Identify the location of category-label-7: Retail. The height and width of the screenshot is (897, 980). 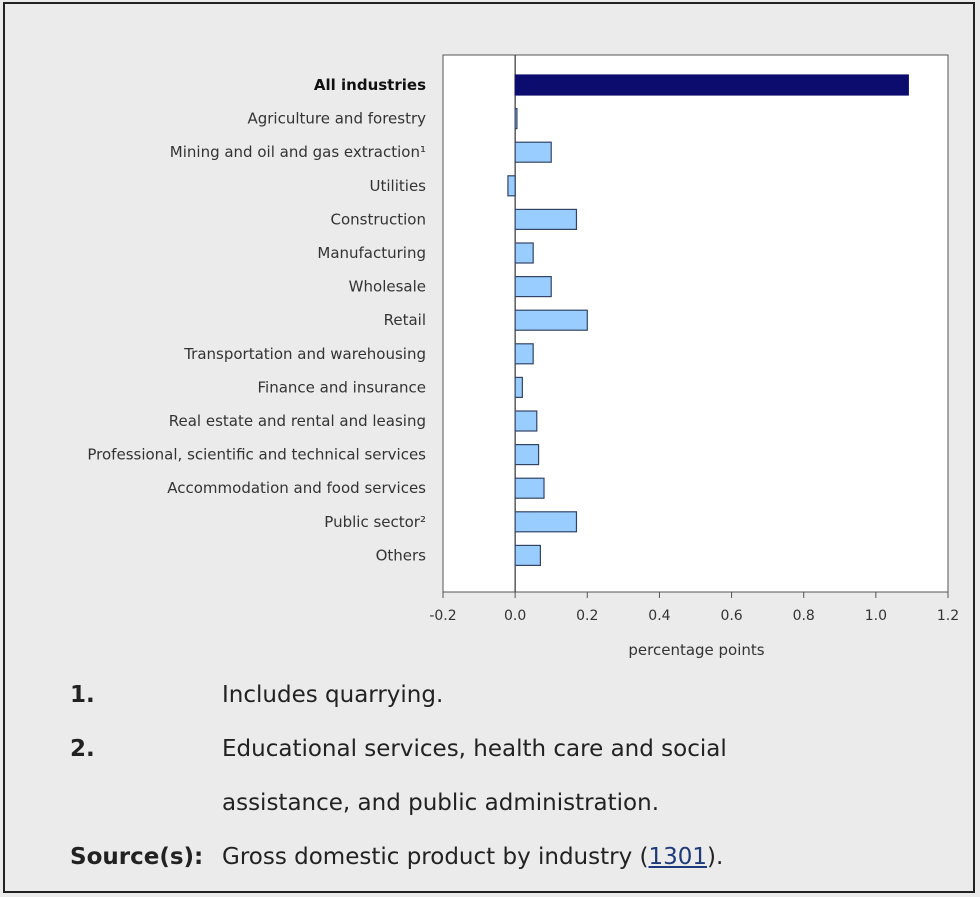
(405, 320).